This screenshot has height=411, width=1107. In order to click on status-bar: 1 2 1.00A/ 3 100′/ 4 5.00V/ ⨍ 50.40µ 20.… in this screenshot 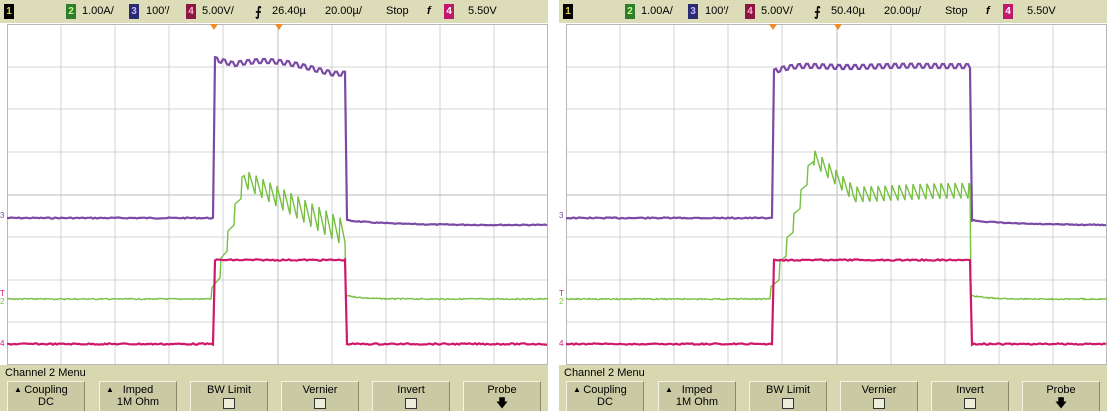, I will do `click(833, 11)`.